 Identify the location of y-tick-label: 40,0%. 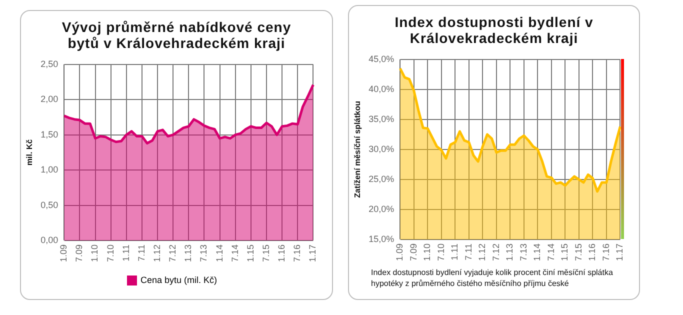
(381, 89).